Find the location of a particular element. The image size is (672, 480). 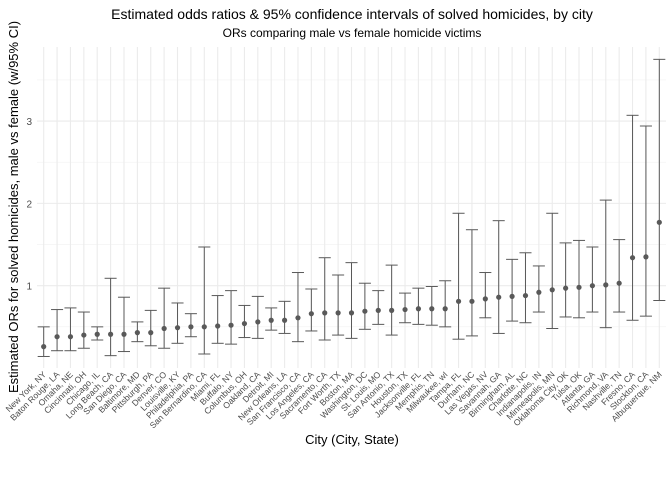

y-tick-label: 1 is located at coordinates (29, 287).